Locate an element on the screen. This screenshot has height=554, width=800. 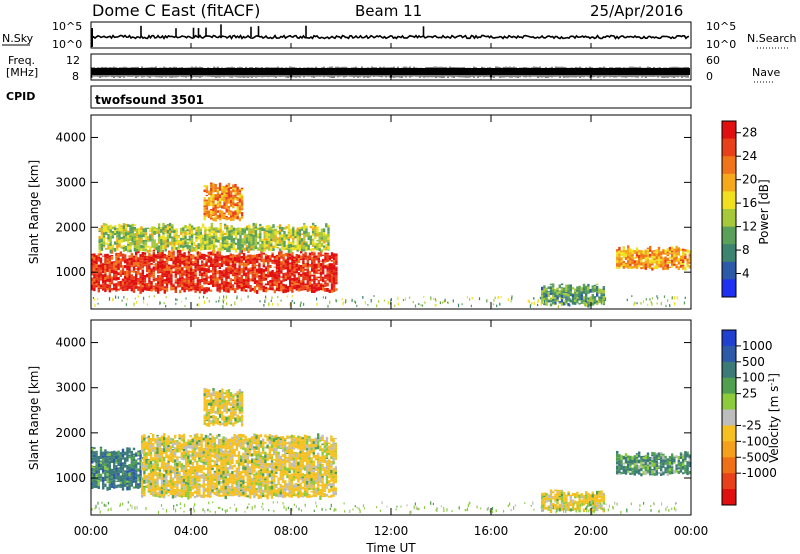
cpid-text: twofsound 3501 is located at coordinates (149, 100).